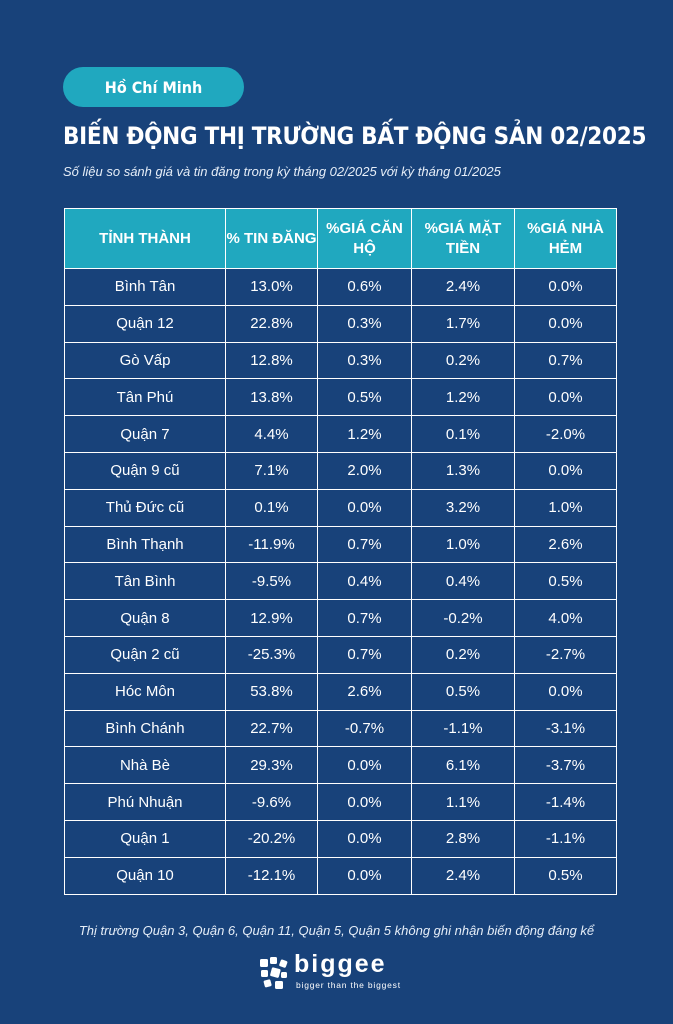  I want to click on cell-frontage-price: 1.1%, so click(463, 802).